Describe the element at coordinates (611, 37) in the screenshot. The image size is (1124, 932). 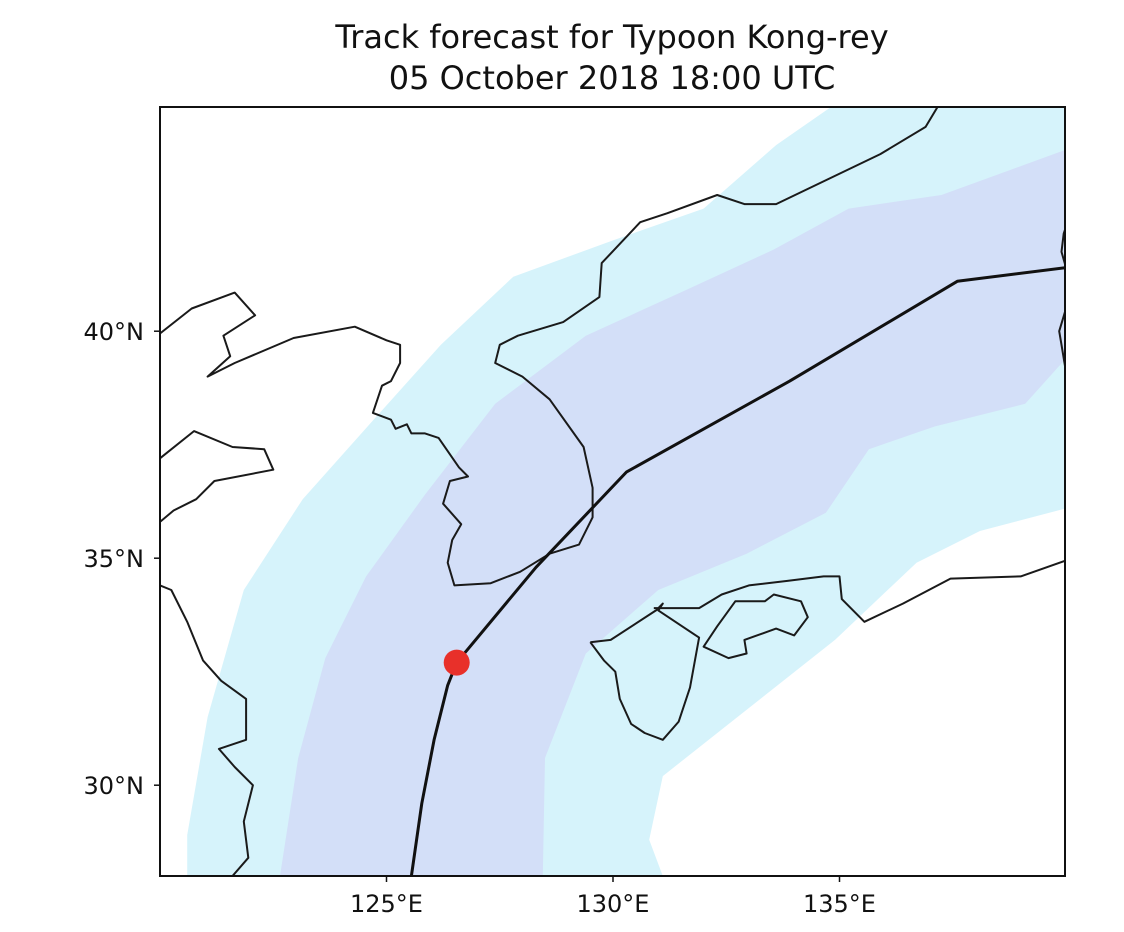
I see `map-title-line-1: Track forecast for Typoon Kong-rey` at that location.